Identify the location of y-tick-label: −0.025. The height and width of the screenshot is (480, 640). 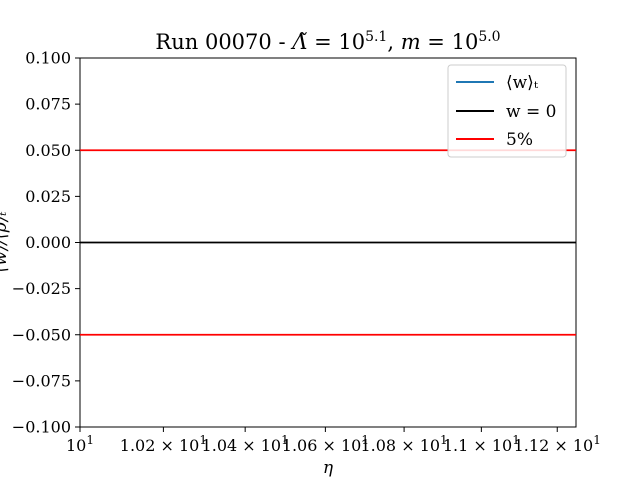
(41, 288).